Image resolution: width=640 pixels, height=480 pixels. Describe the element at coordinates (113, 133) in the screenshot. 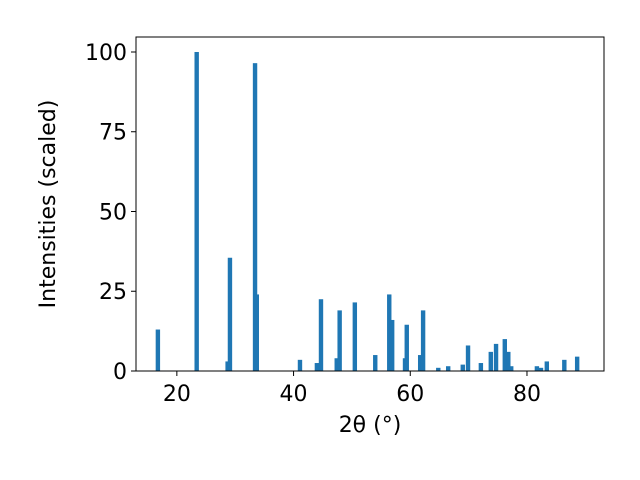

I see `y-tick-label: 75` at that location.